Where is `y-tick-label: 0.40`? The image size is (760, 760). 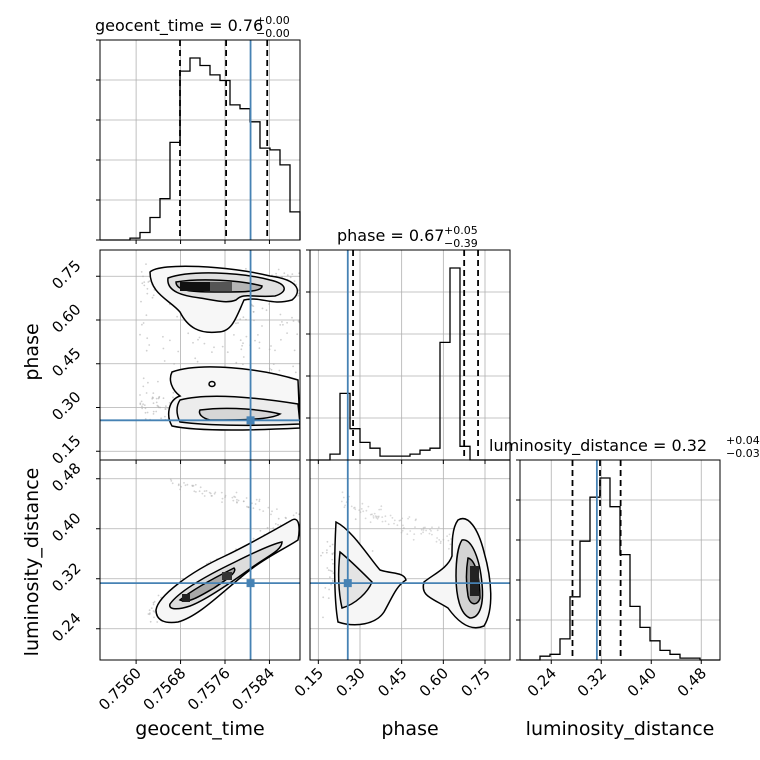 y-tick-label: 0.40 is located at coordinates (66, 527).